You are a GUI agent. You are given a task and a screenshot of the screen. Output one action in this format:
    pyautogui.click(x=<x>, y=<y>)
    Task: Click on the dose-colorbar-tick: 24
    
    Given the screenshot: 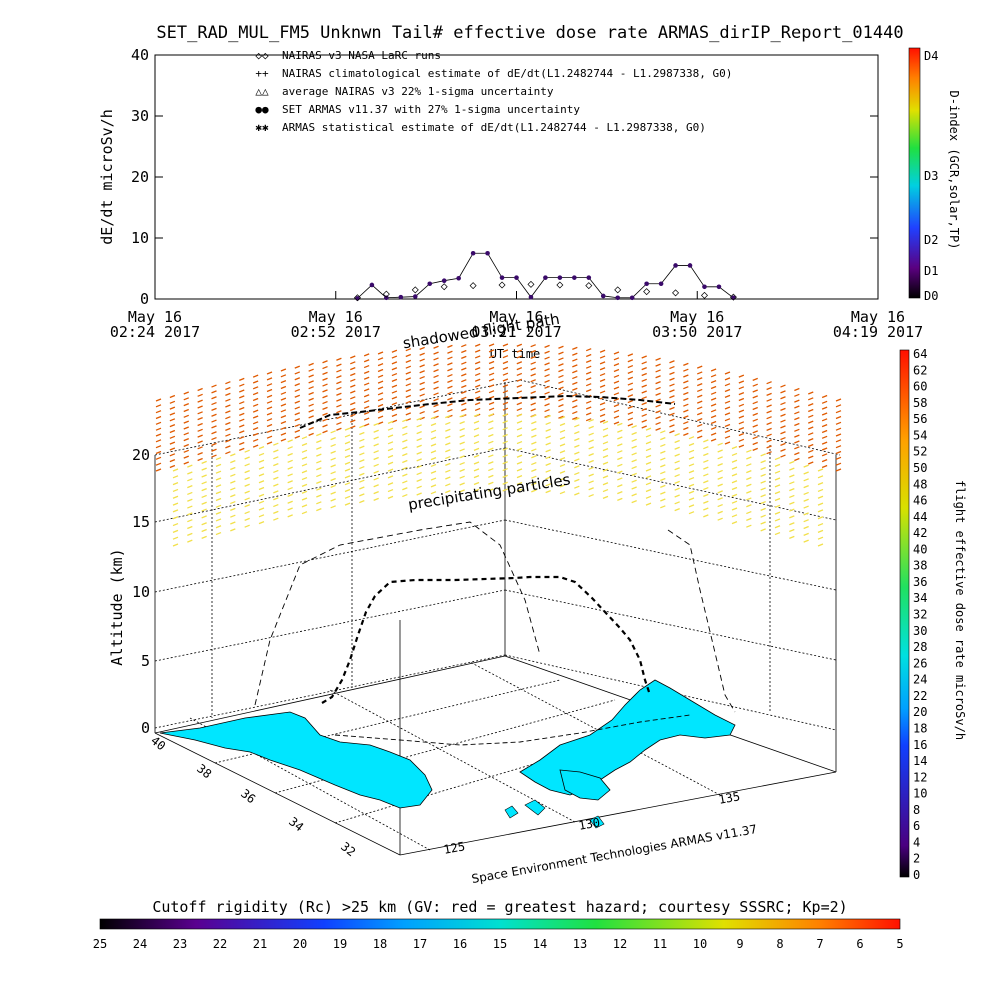 What is the action you would take?
    pyautogui.click(x=920, y=680)
    